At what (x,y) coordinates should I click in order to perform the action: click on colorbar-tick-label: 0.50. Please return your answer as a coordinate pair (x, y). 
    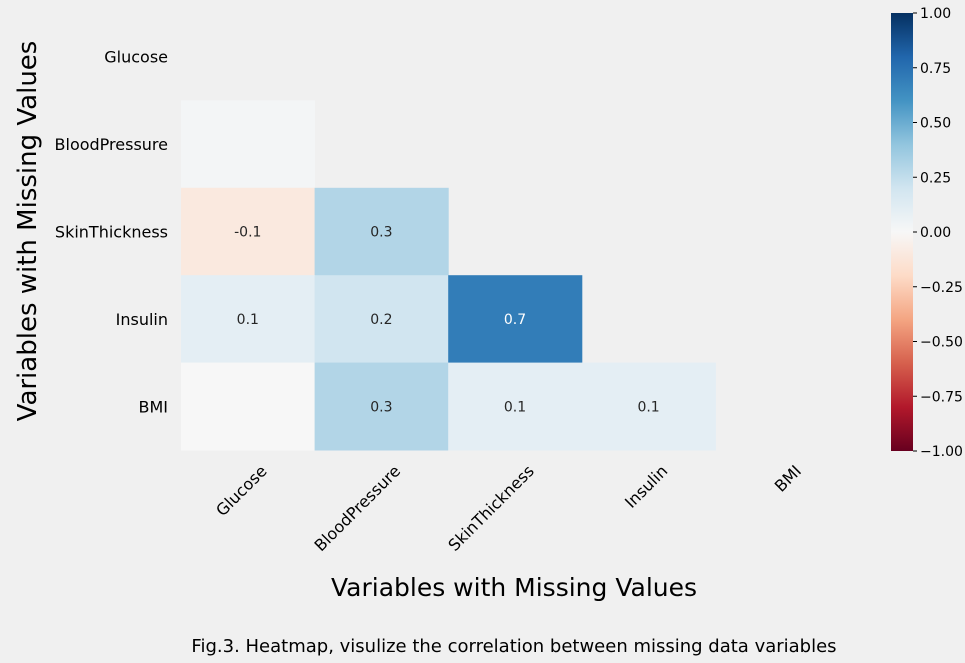
    Looking at the image, I should click on (935, 124).